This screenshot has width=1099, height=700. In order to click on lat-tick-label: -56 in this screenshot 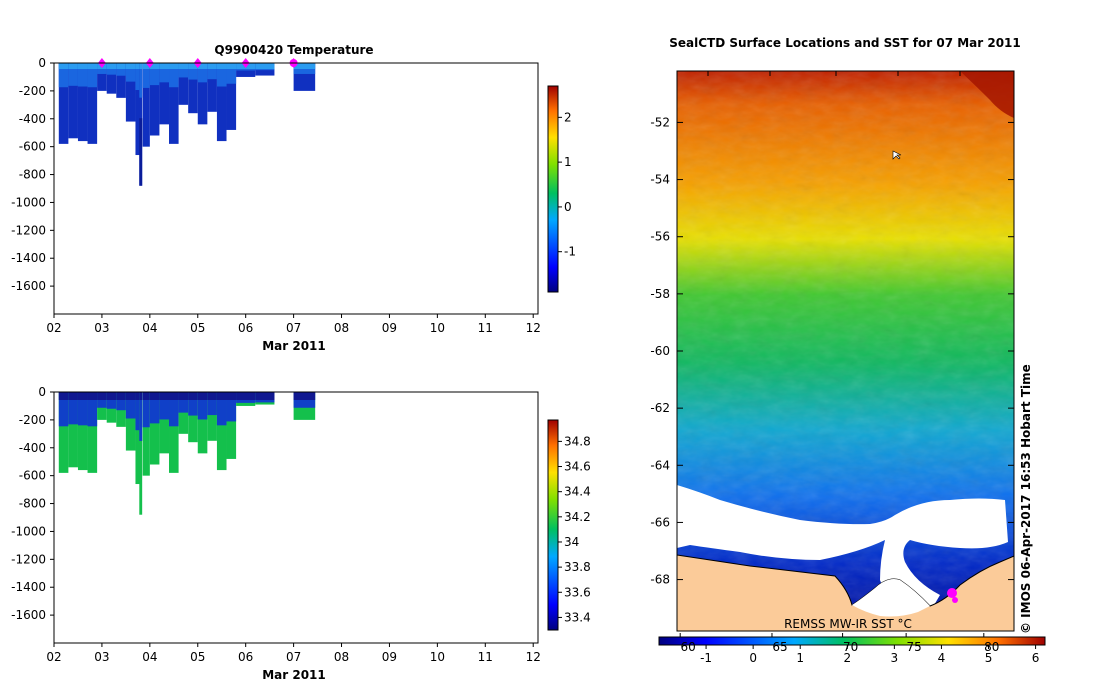, I will do `click(660, 237)`.